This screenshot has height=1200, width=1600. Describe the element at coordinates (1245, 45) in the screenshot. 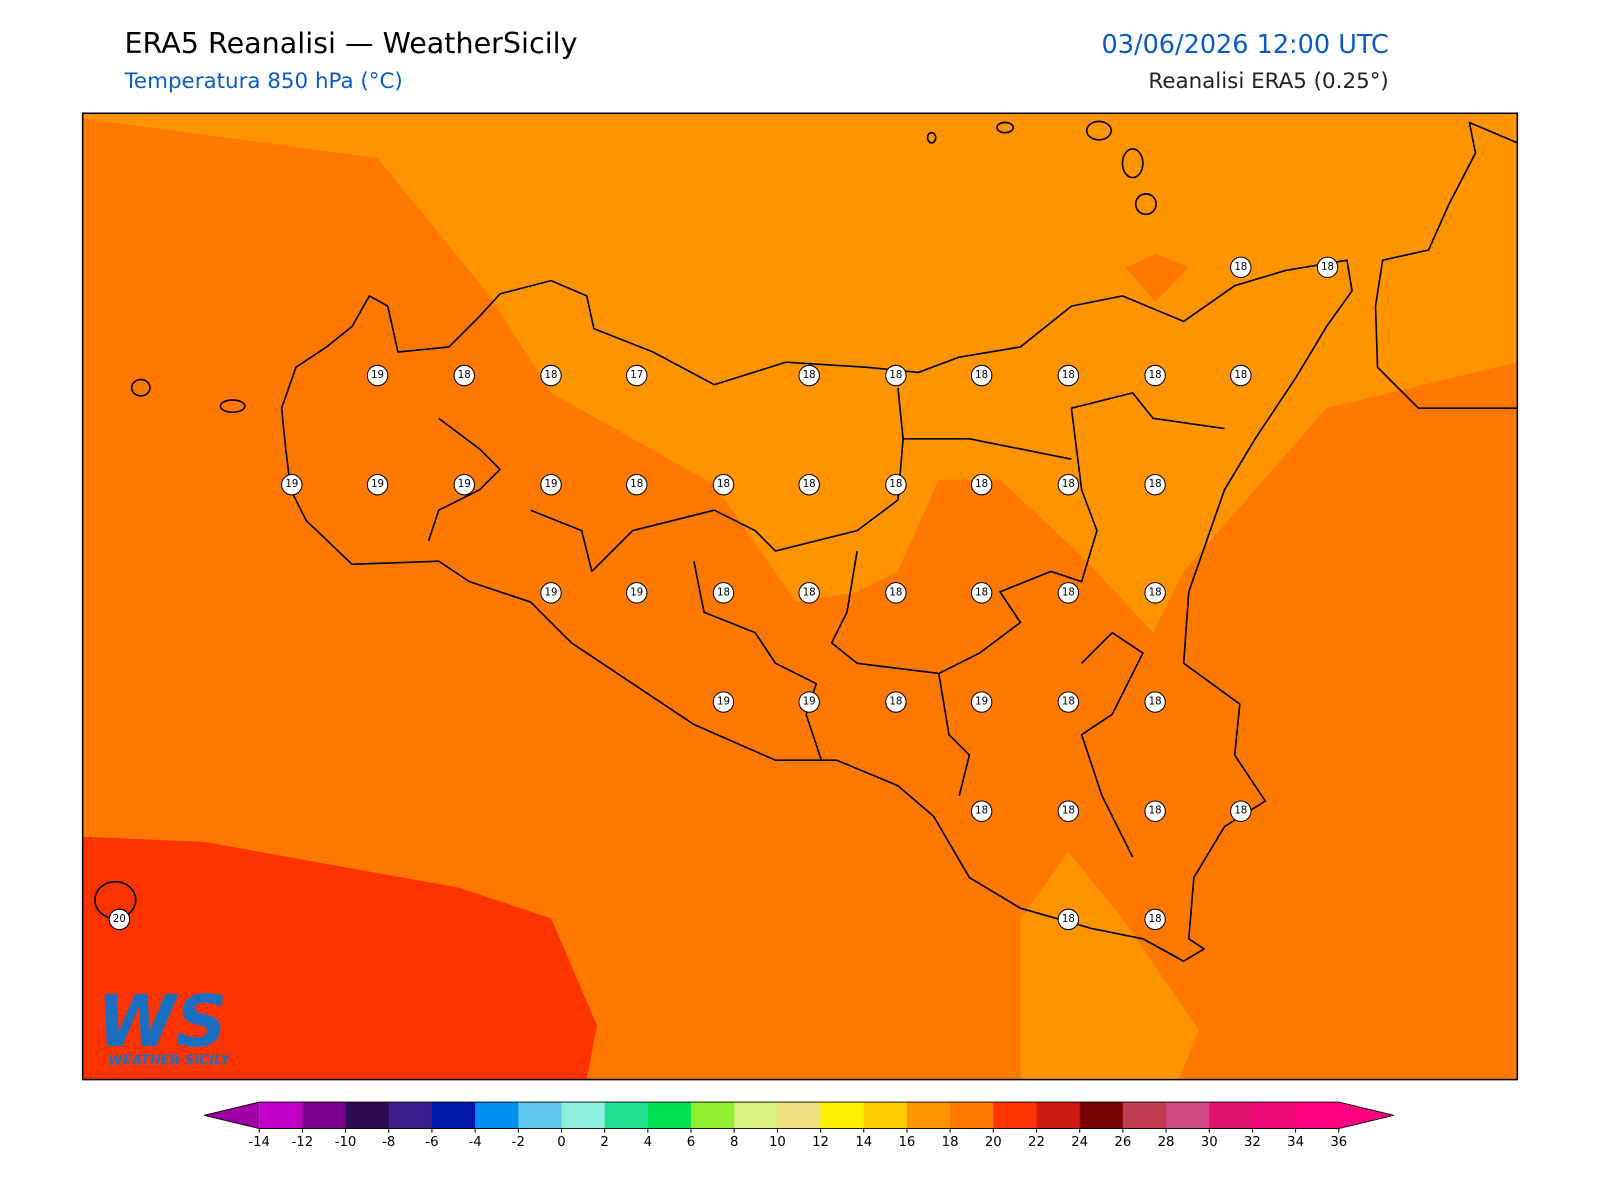

I see `datetime: 03/06/2026 12:00 UTC` at that location.